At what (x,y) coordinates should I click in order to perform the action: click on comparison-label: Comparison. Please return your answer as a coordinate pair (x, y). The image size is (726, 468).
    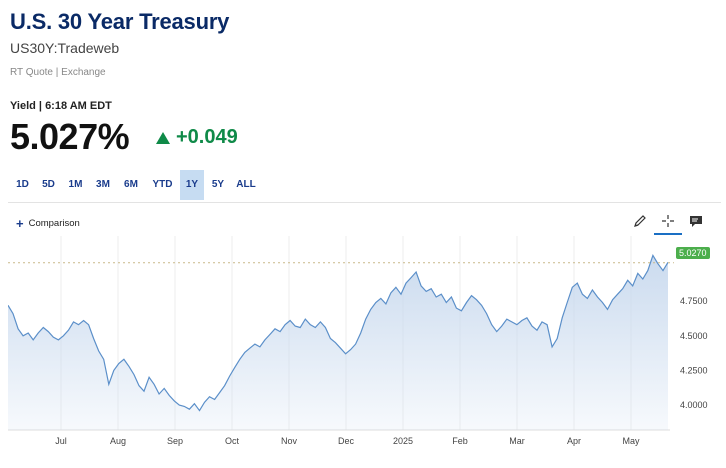
    Looking at the image, I should click on (54, 223).